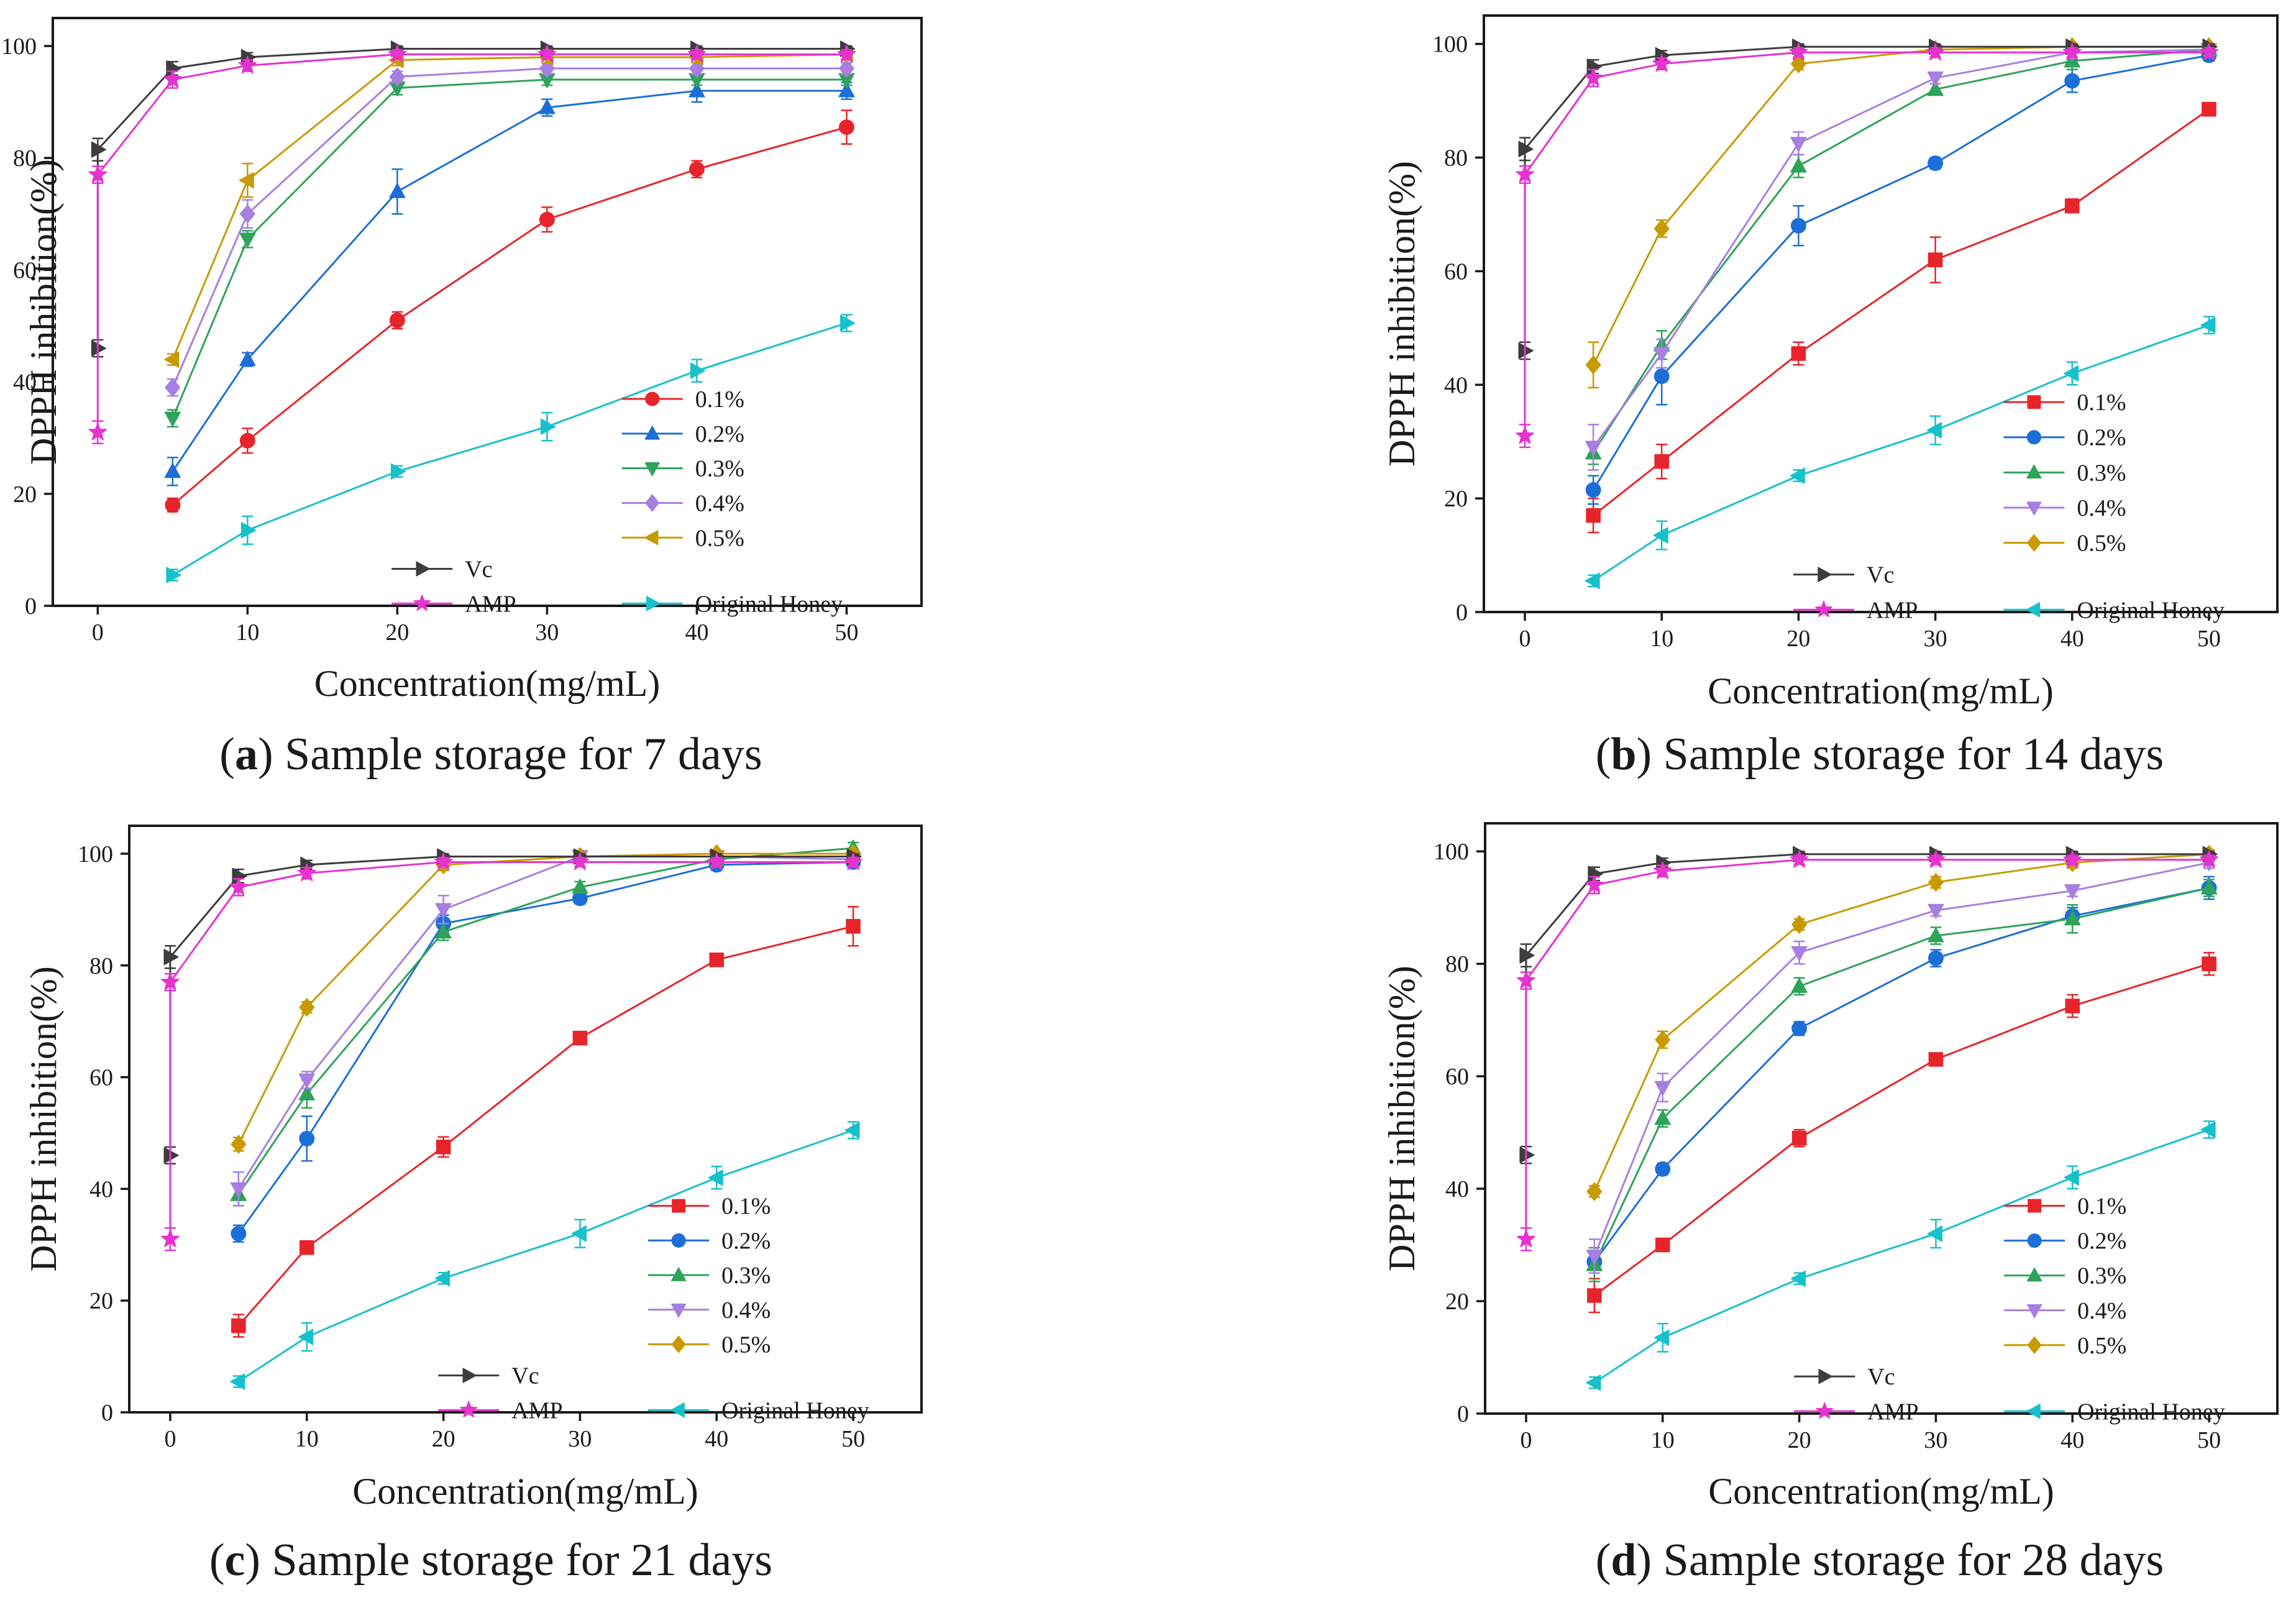 This screenshot has width=2296, height=1618. Describe the element at coordinates (1623, 754) in the screenshot. I see `caption-letter: b` at that location.